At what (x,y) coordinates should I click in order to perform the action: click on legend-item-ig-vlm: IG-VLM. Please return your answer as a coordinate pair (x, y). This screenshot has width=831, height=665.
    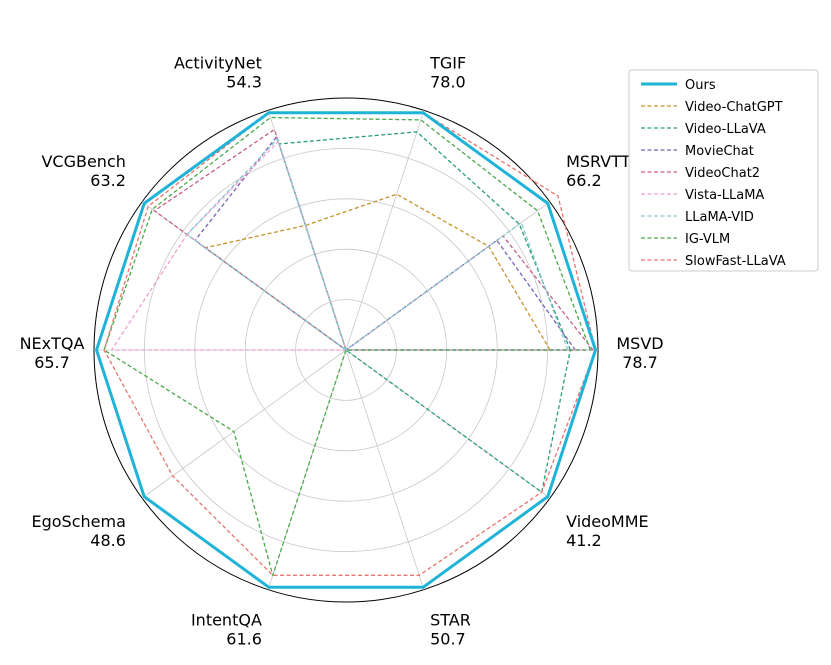
    Looking at the image, I should click on (685, 239).